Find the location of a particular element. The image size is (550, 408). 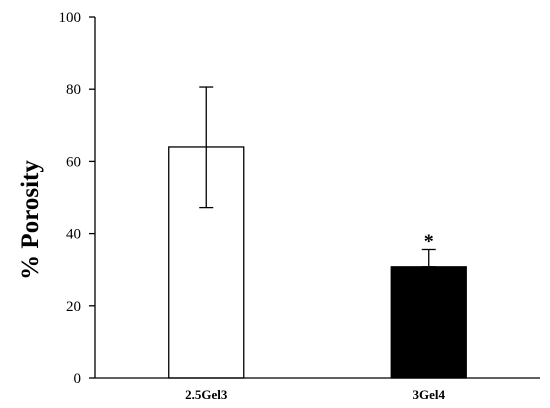

annotations: * is located at coordinates (429, 241).